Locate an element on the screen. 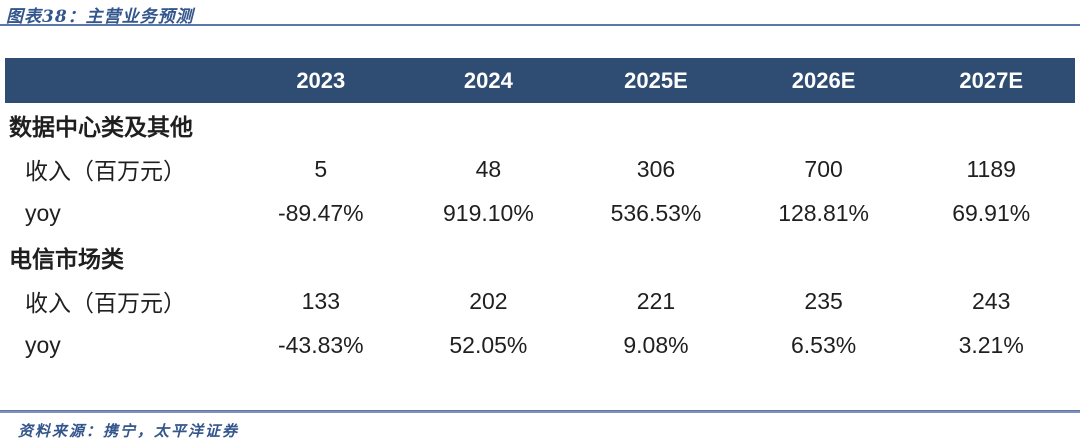 The height and width of the screenshot is (444, 1080). title-divider-line is located at coordinates (540, 25).